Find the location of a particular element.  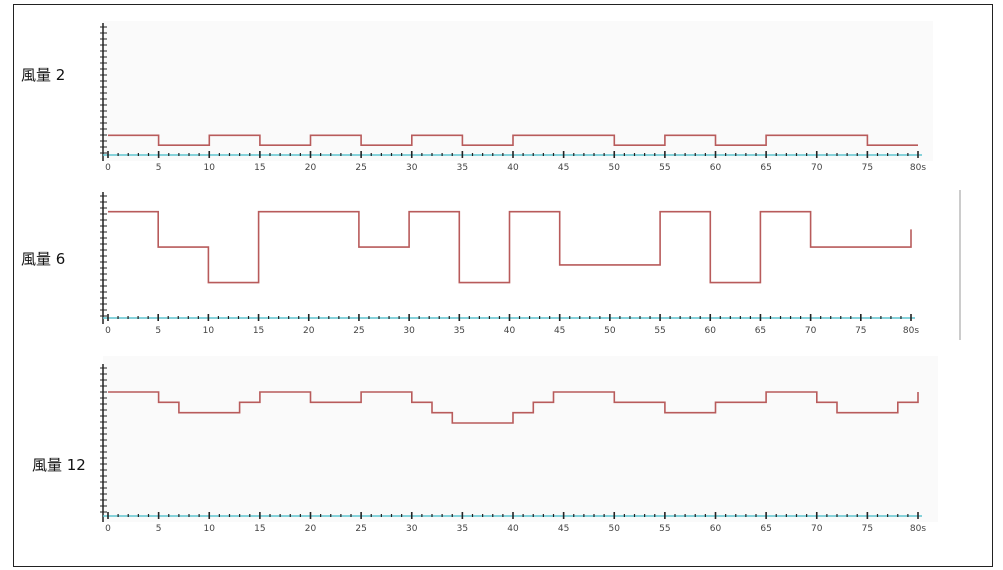

row-label-2: 風量 6 is located at coordinates (43, 259).